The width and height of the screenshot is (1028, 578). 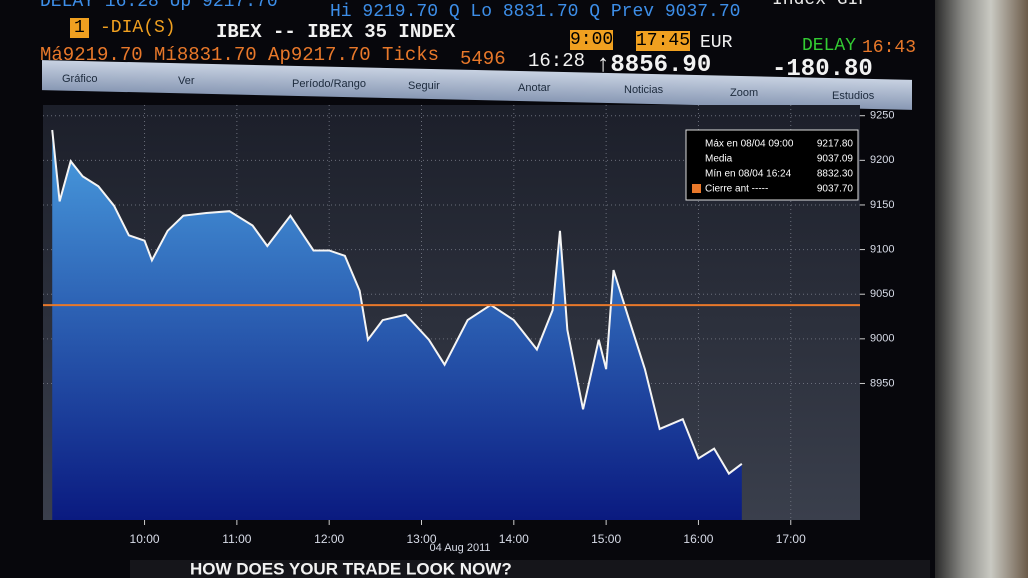 What do you see at coordinates (514, 539) in the screenshot?
I see `x-tick-label: 14:00` at bounding box center [514, 539].